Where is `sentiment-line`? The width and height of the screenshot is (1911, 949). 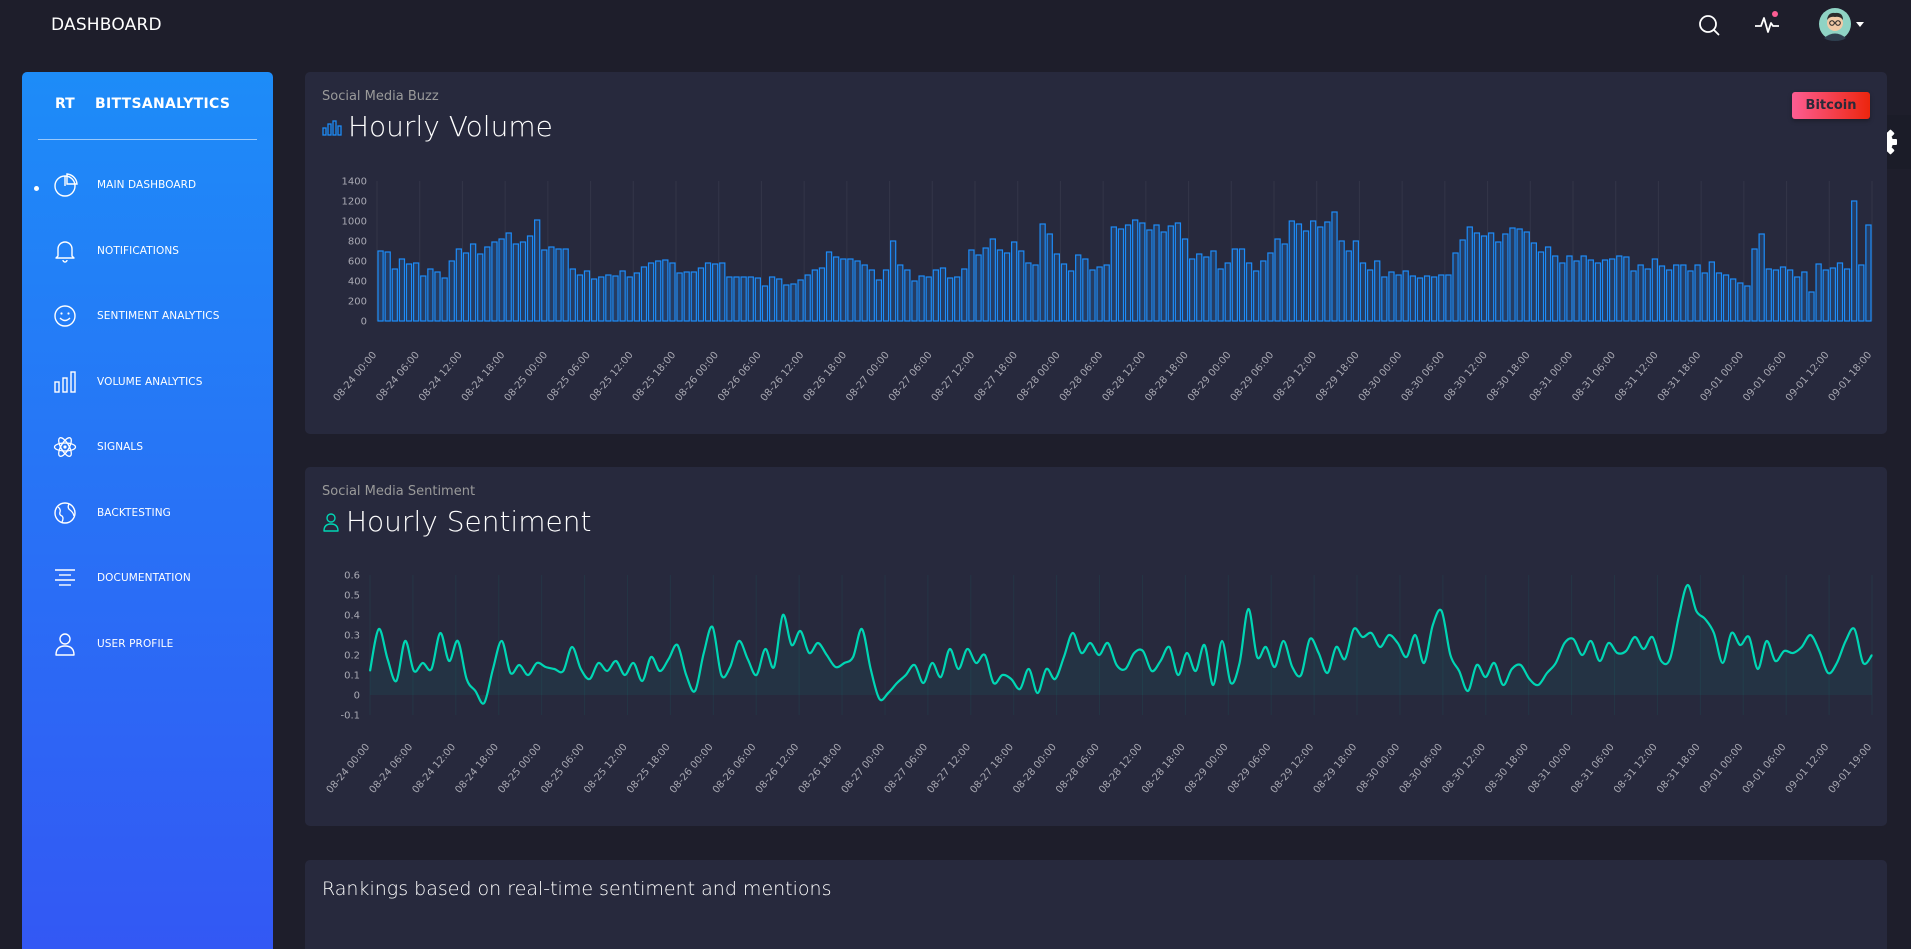 sentiment-line is located at coordinates (1120, 644).